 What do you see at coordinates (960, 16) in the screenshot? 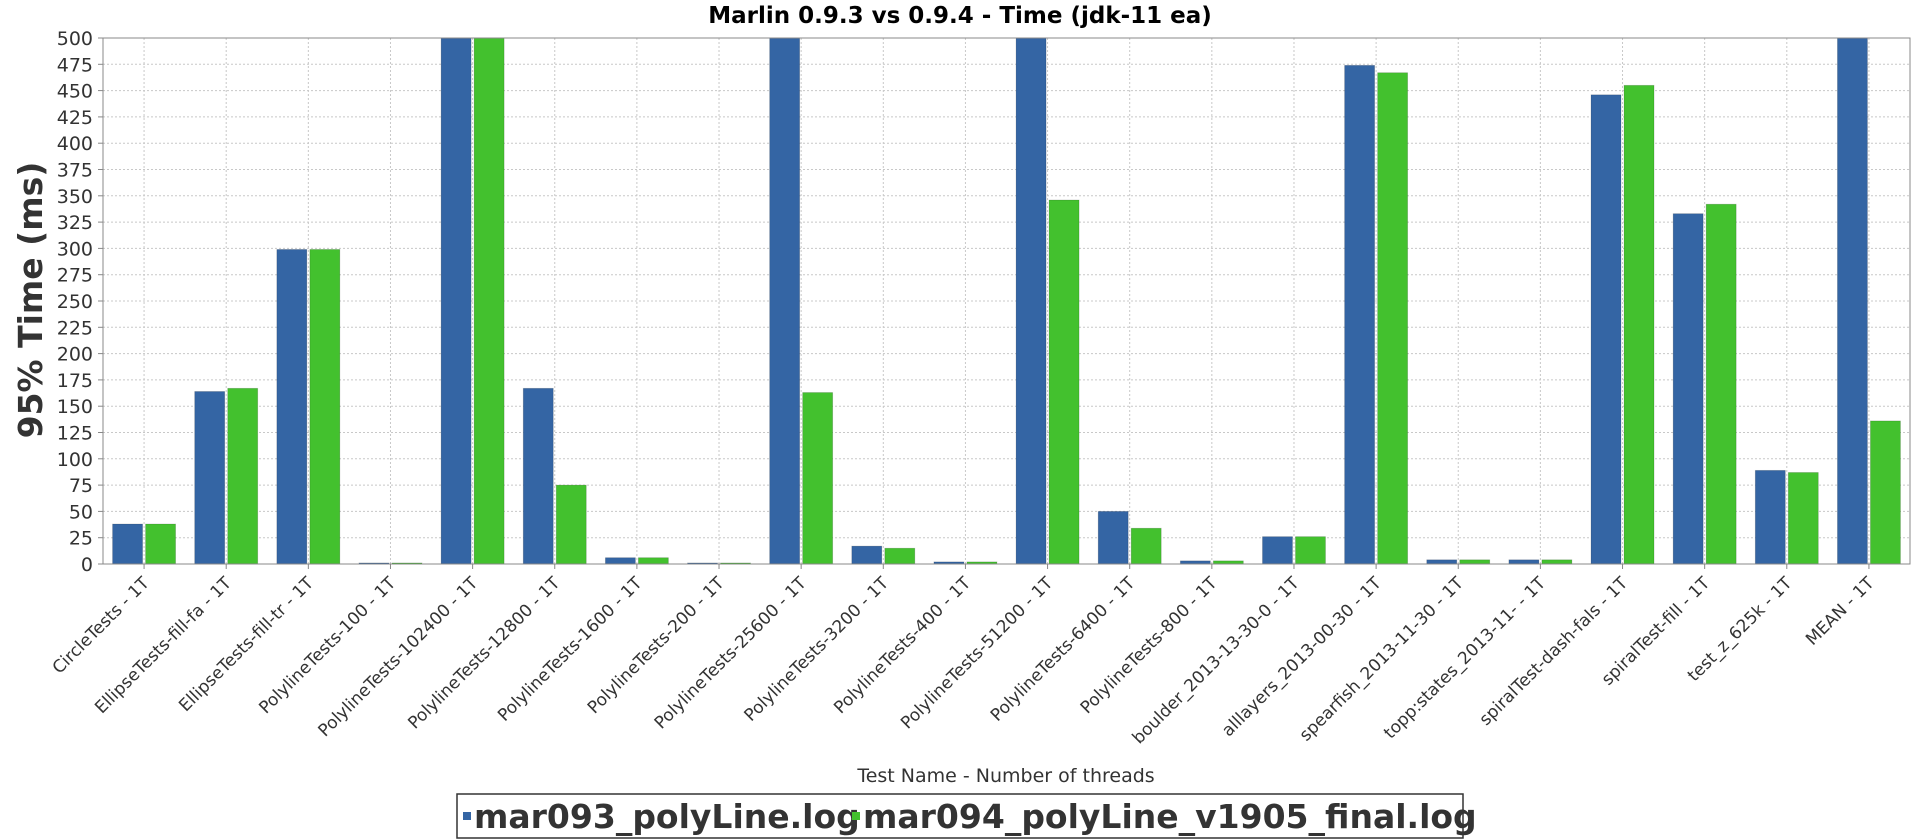
I see `chart-title: Marlin 0.9.3 vs 0.9.4 - Time (jdk-11 ea)` at bounding box center [960, 16].